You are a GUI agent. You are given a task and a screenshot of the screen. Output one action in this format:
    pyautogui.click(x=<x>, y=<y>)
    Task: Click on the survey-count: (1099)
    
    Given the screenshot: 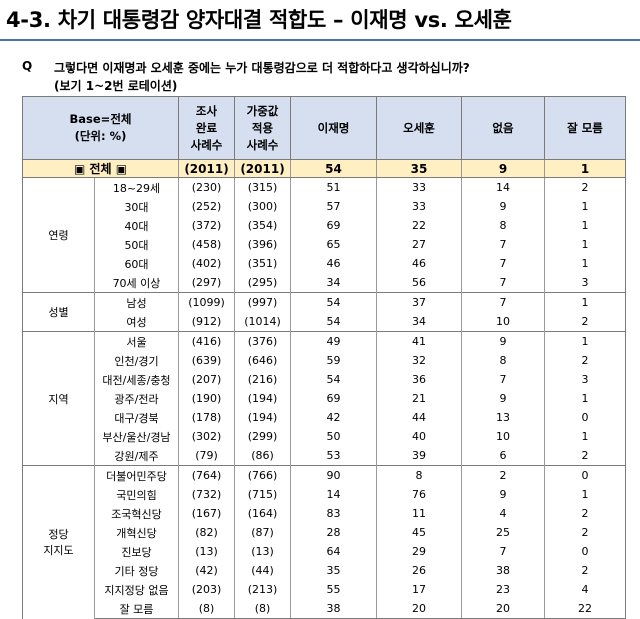 What is the action you would take?
    pyautogui.click(x=206, y=302)
    